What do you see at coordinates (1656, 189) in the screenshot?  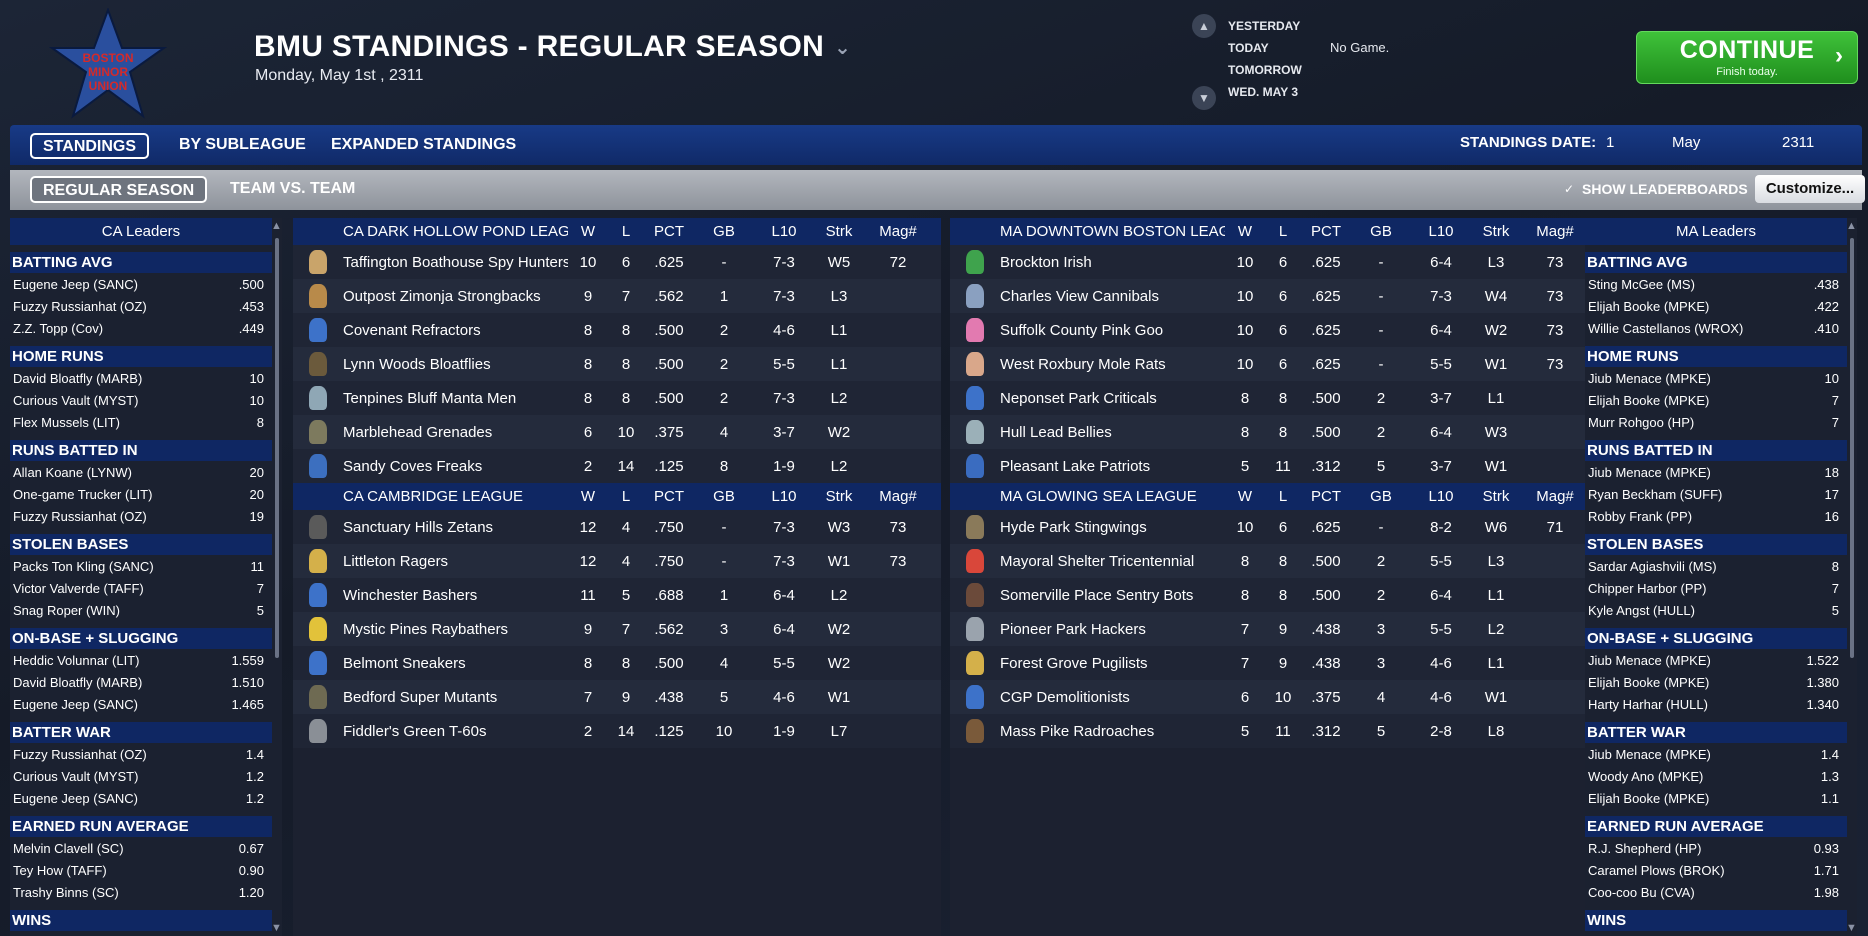 I see `show-leaderboards-toggle: ✓ SHOW LEADERBOARDS` at bounding box center [1656, 189].